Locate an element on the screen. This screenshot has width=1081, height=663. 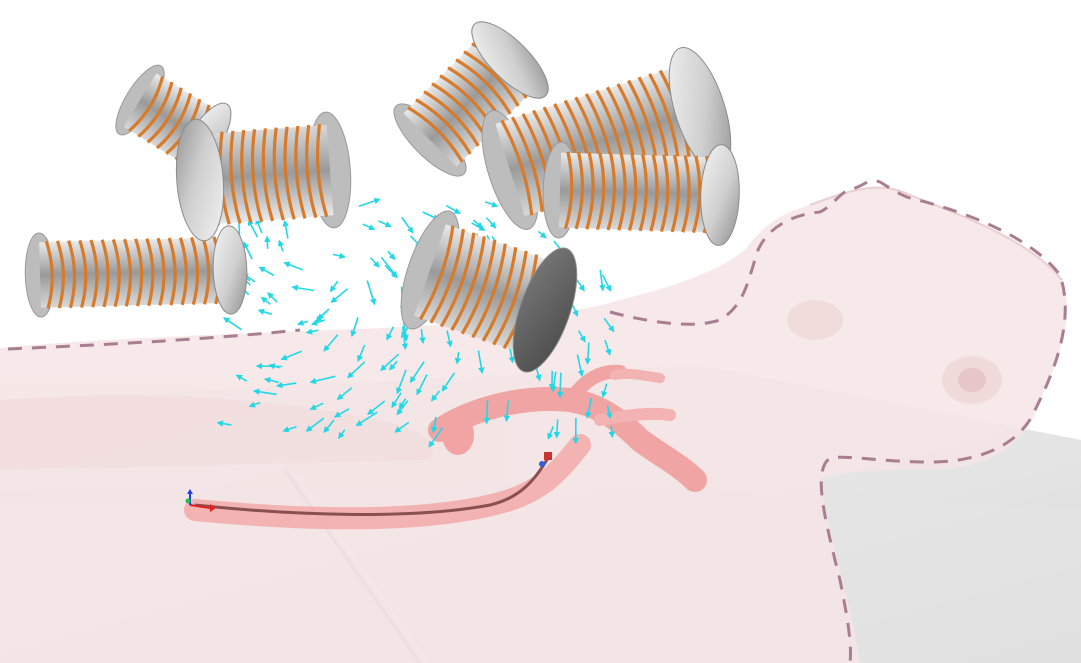
coil-upper-left-front is located at coordinates (263, 176).